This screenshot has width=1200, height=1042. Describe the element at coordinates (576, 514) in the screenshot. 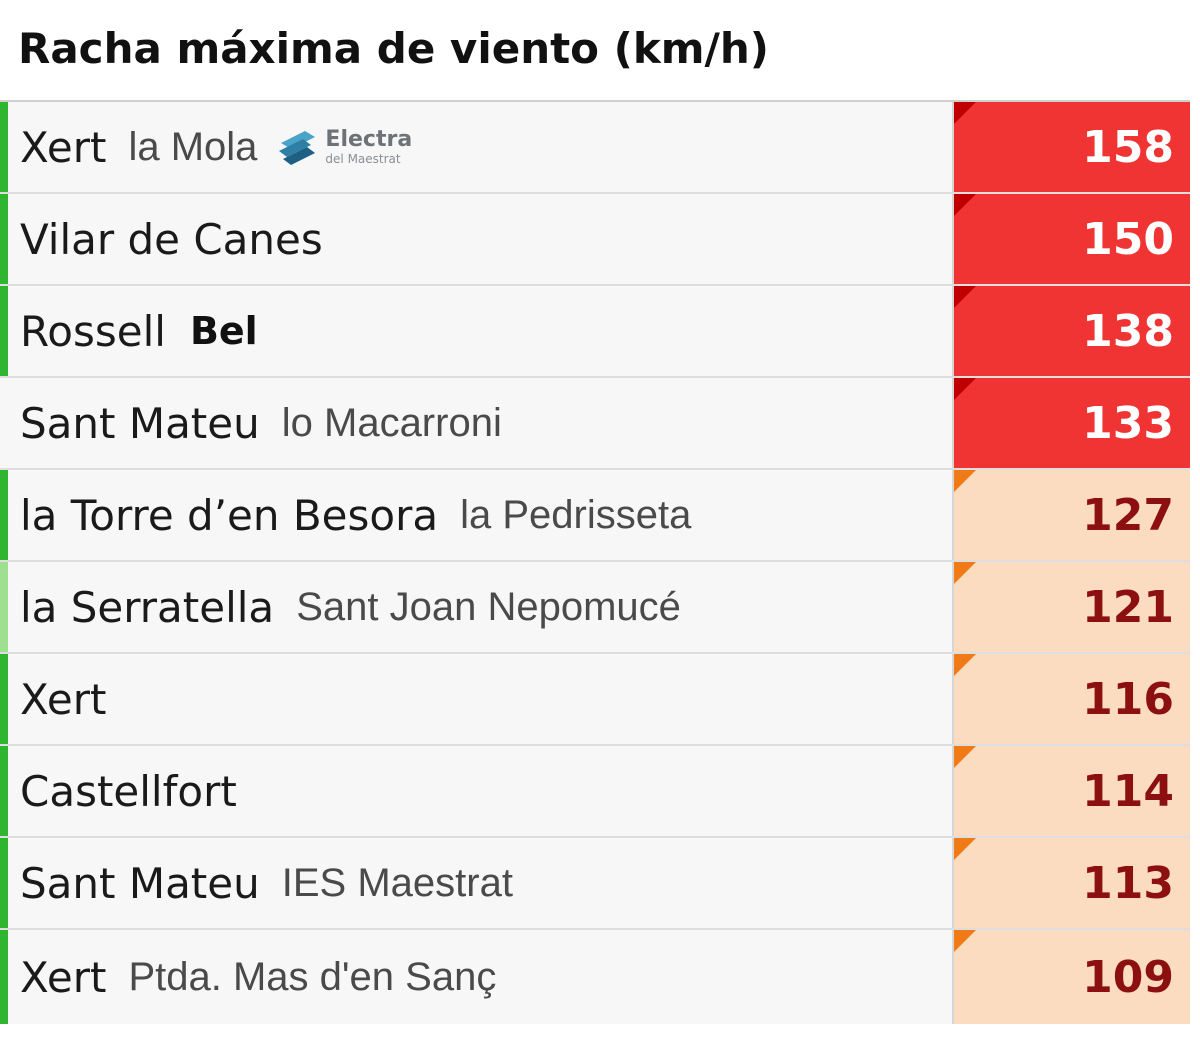

I see `station-subname: la Pedrisseta` at that location.